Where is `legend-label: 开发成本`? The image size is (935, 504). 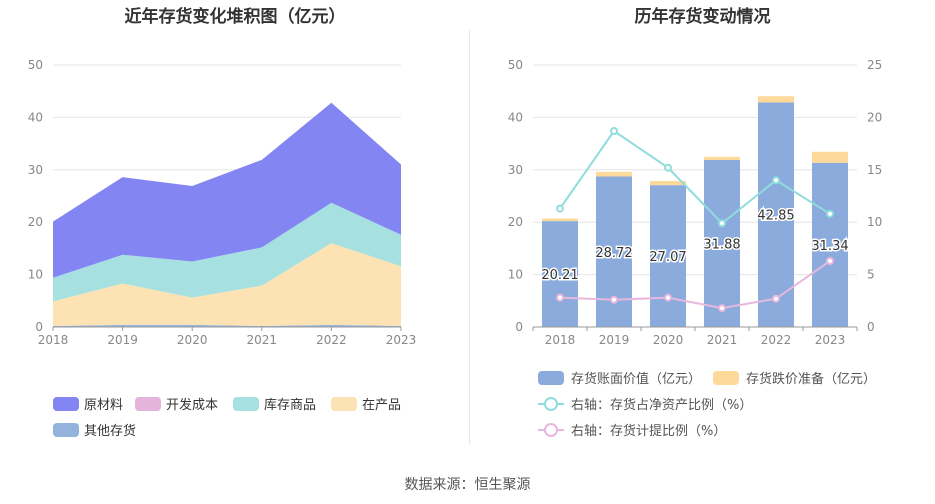
legend-label: 开发成本 is located at coordinates (192, 405).